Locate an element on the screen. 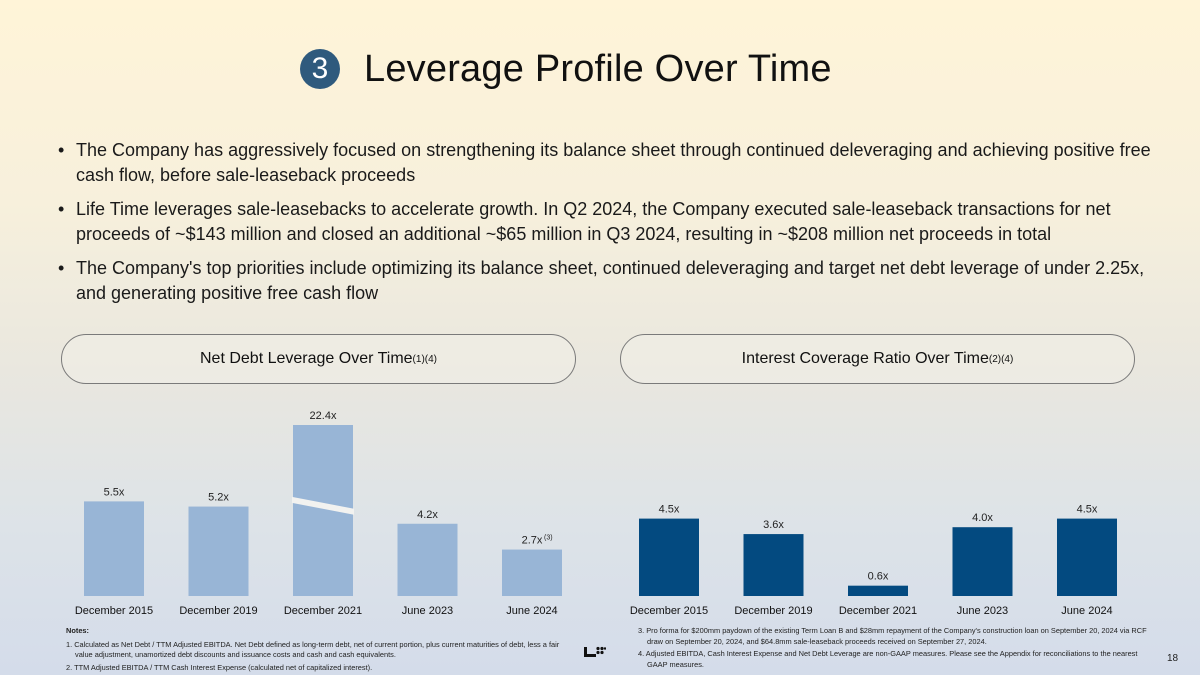 This screenshot has height=675, width=1200. section-number-badge: 3 is located at coordinates (320, 69).